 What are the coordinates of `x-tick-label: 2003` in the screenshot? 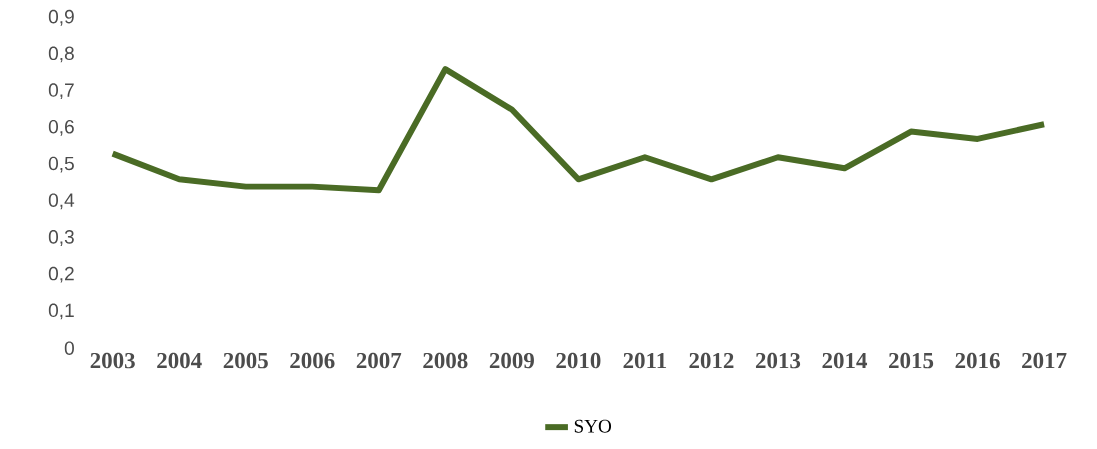 It's located at (112, 360).